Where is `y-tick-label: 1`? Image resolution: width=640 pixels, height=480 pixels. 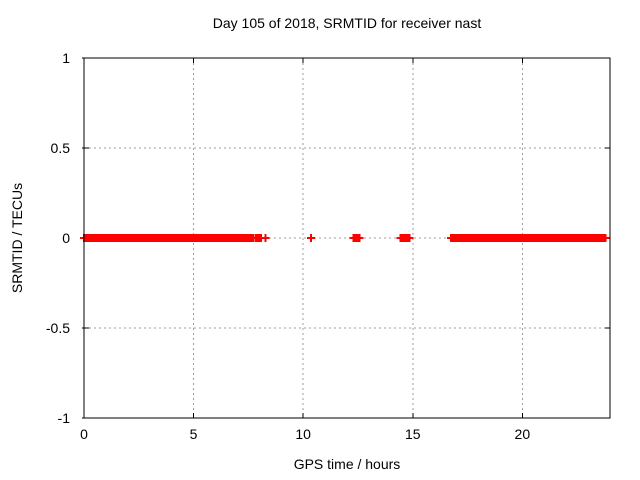
y-tick-label: 1 is located at coordinates (66, 58).